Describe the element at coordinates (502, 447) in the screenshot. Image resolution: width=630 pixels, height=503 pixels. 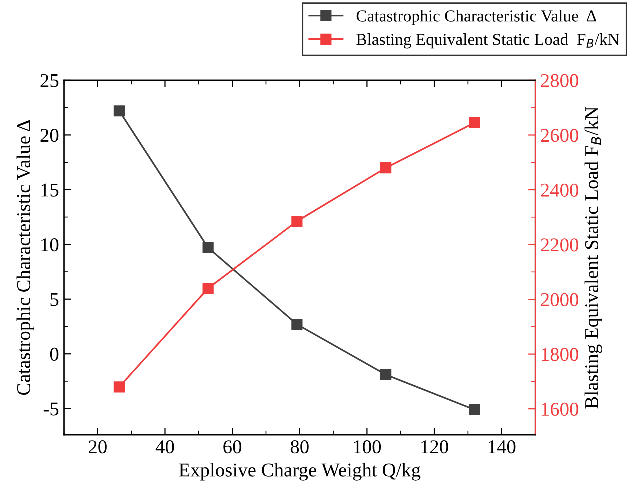
I see `x-tick-label: 140` at that location.